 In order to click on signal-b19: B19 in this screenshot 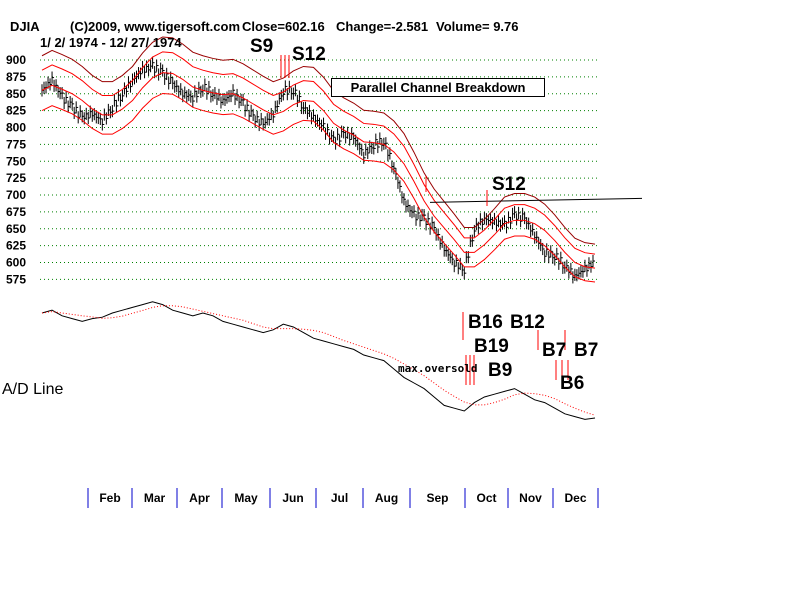, I will do `click(491, 346)`.